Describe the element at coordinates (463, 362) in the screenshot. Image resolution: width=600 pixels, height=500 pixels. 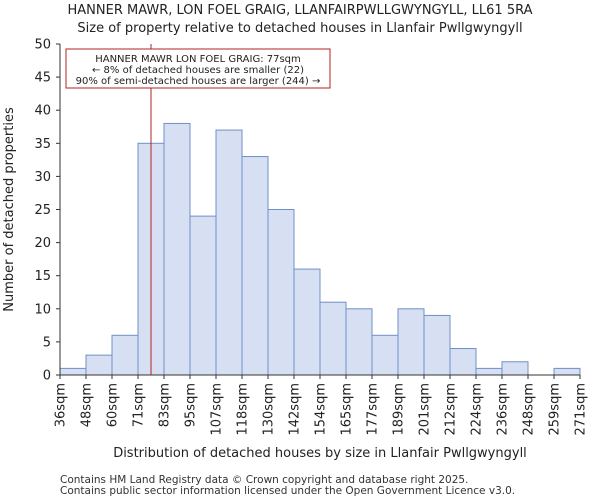
I see `bar-212sqm` at that location.